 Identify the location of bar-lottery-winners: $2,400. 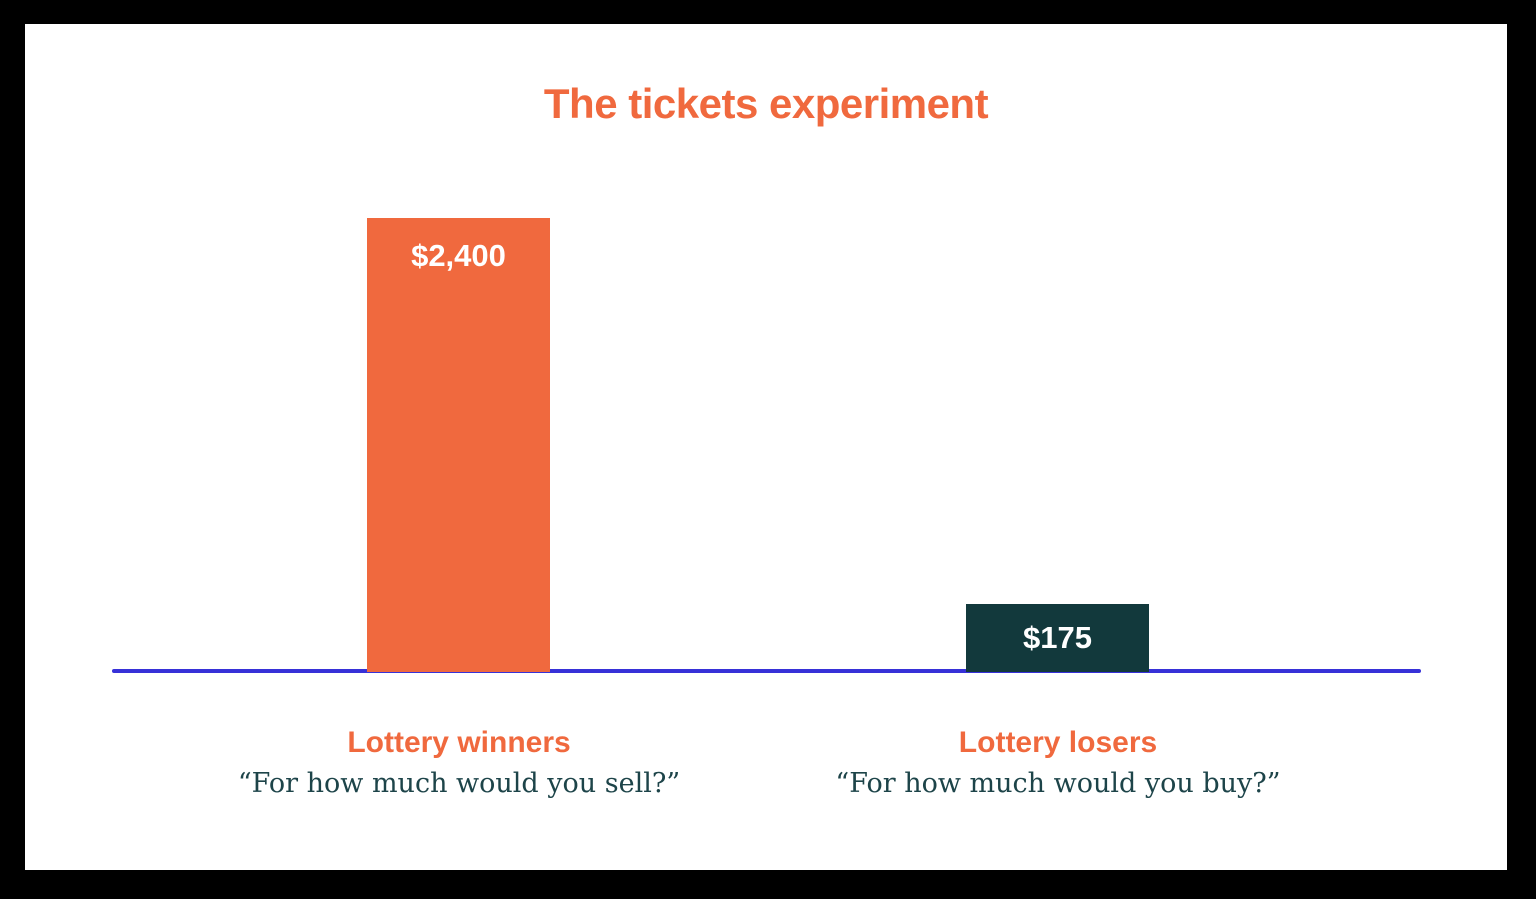
(458, 445).